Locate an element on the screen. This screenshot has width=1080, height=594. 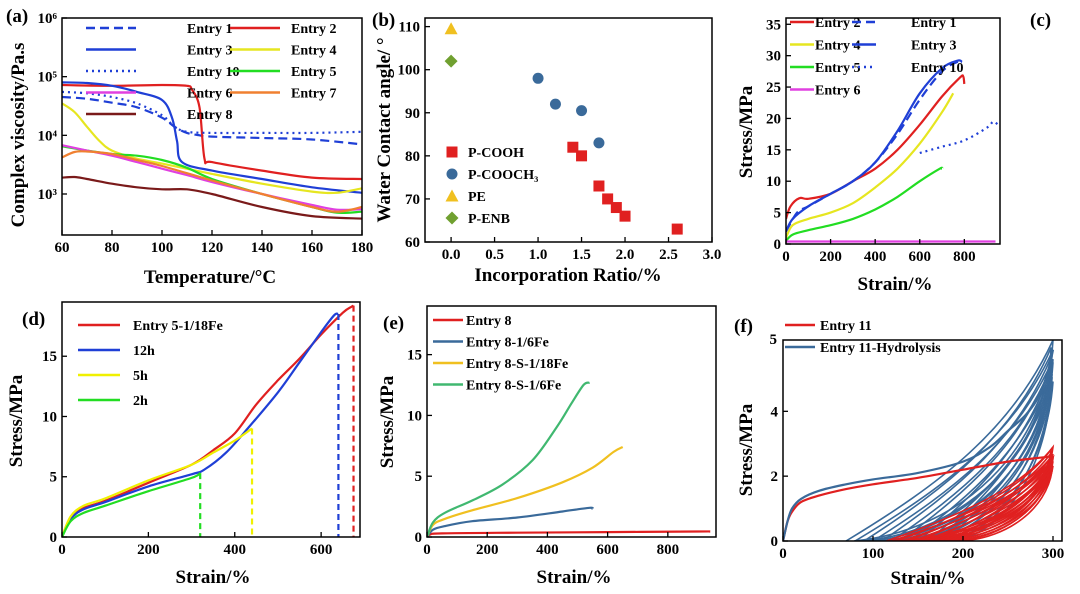
legend-label: Entry 8-S-1/6Fe is located at coordinates (513, 386).